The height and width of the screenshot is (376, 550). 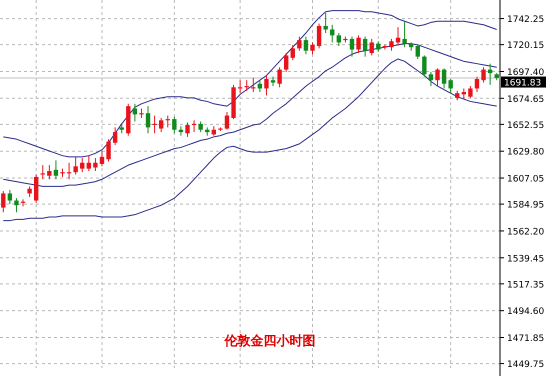 I want to click on text: 伦敦金四小时图, so click(x=270, y=341).